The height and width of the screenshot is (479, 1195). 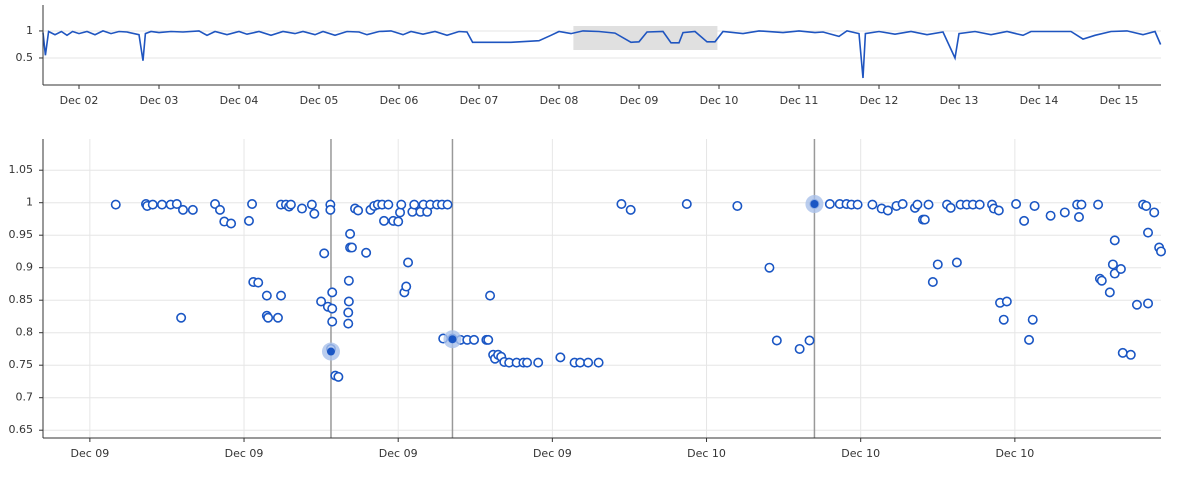 I want to click on x-tick-label: Dec 12, so click(x=879, y=100).